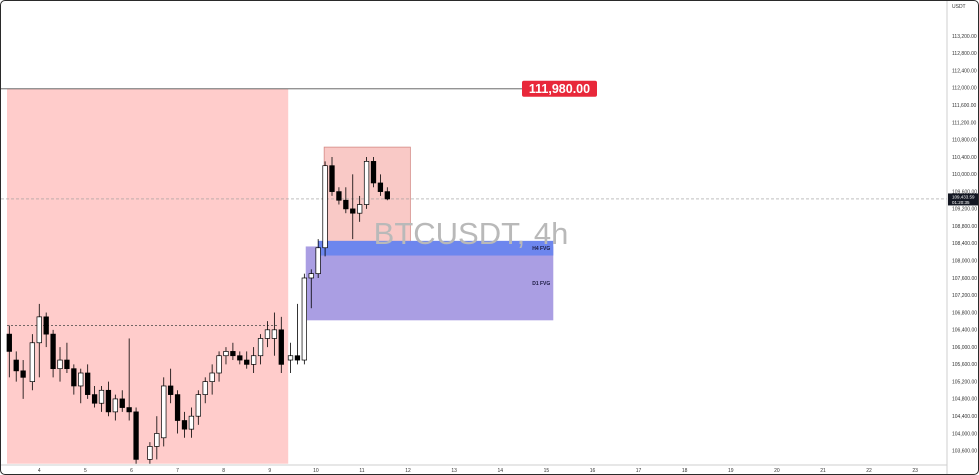 This screenshot has width=979, height=475. What do you see at coordinates (964, 89) in the screenshot?
I see `y-tick-label: 112,000.00` at bounding box center [964, 89].